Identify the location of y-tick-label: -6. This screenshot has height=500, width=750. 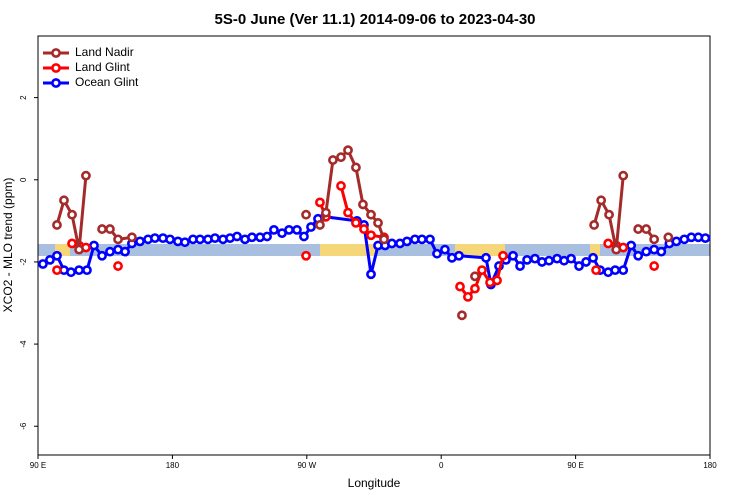
(23, 426).